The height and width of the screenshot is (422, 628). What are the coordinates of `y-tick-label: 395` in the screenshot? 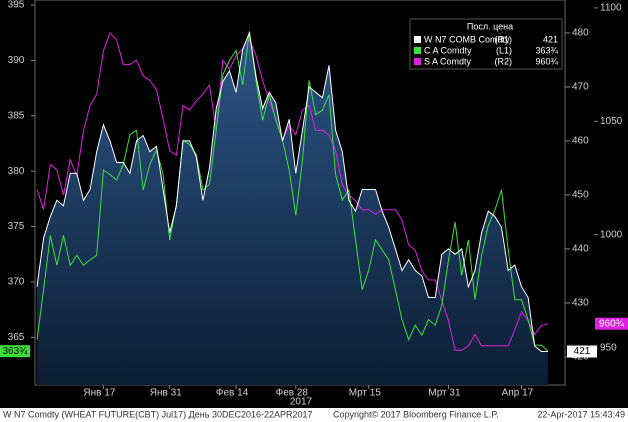 It's located at (16, 5).